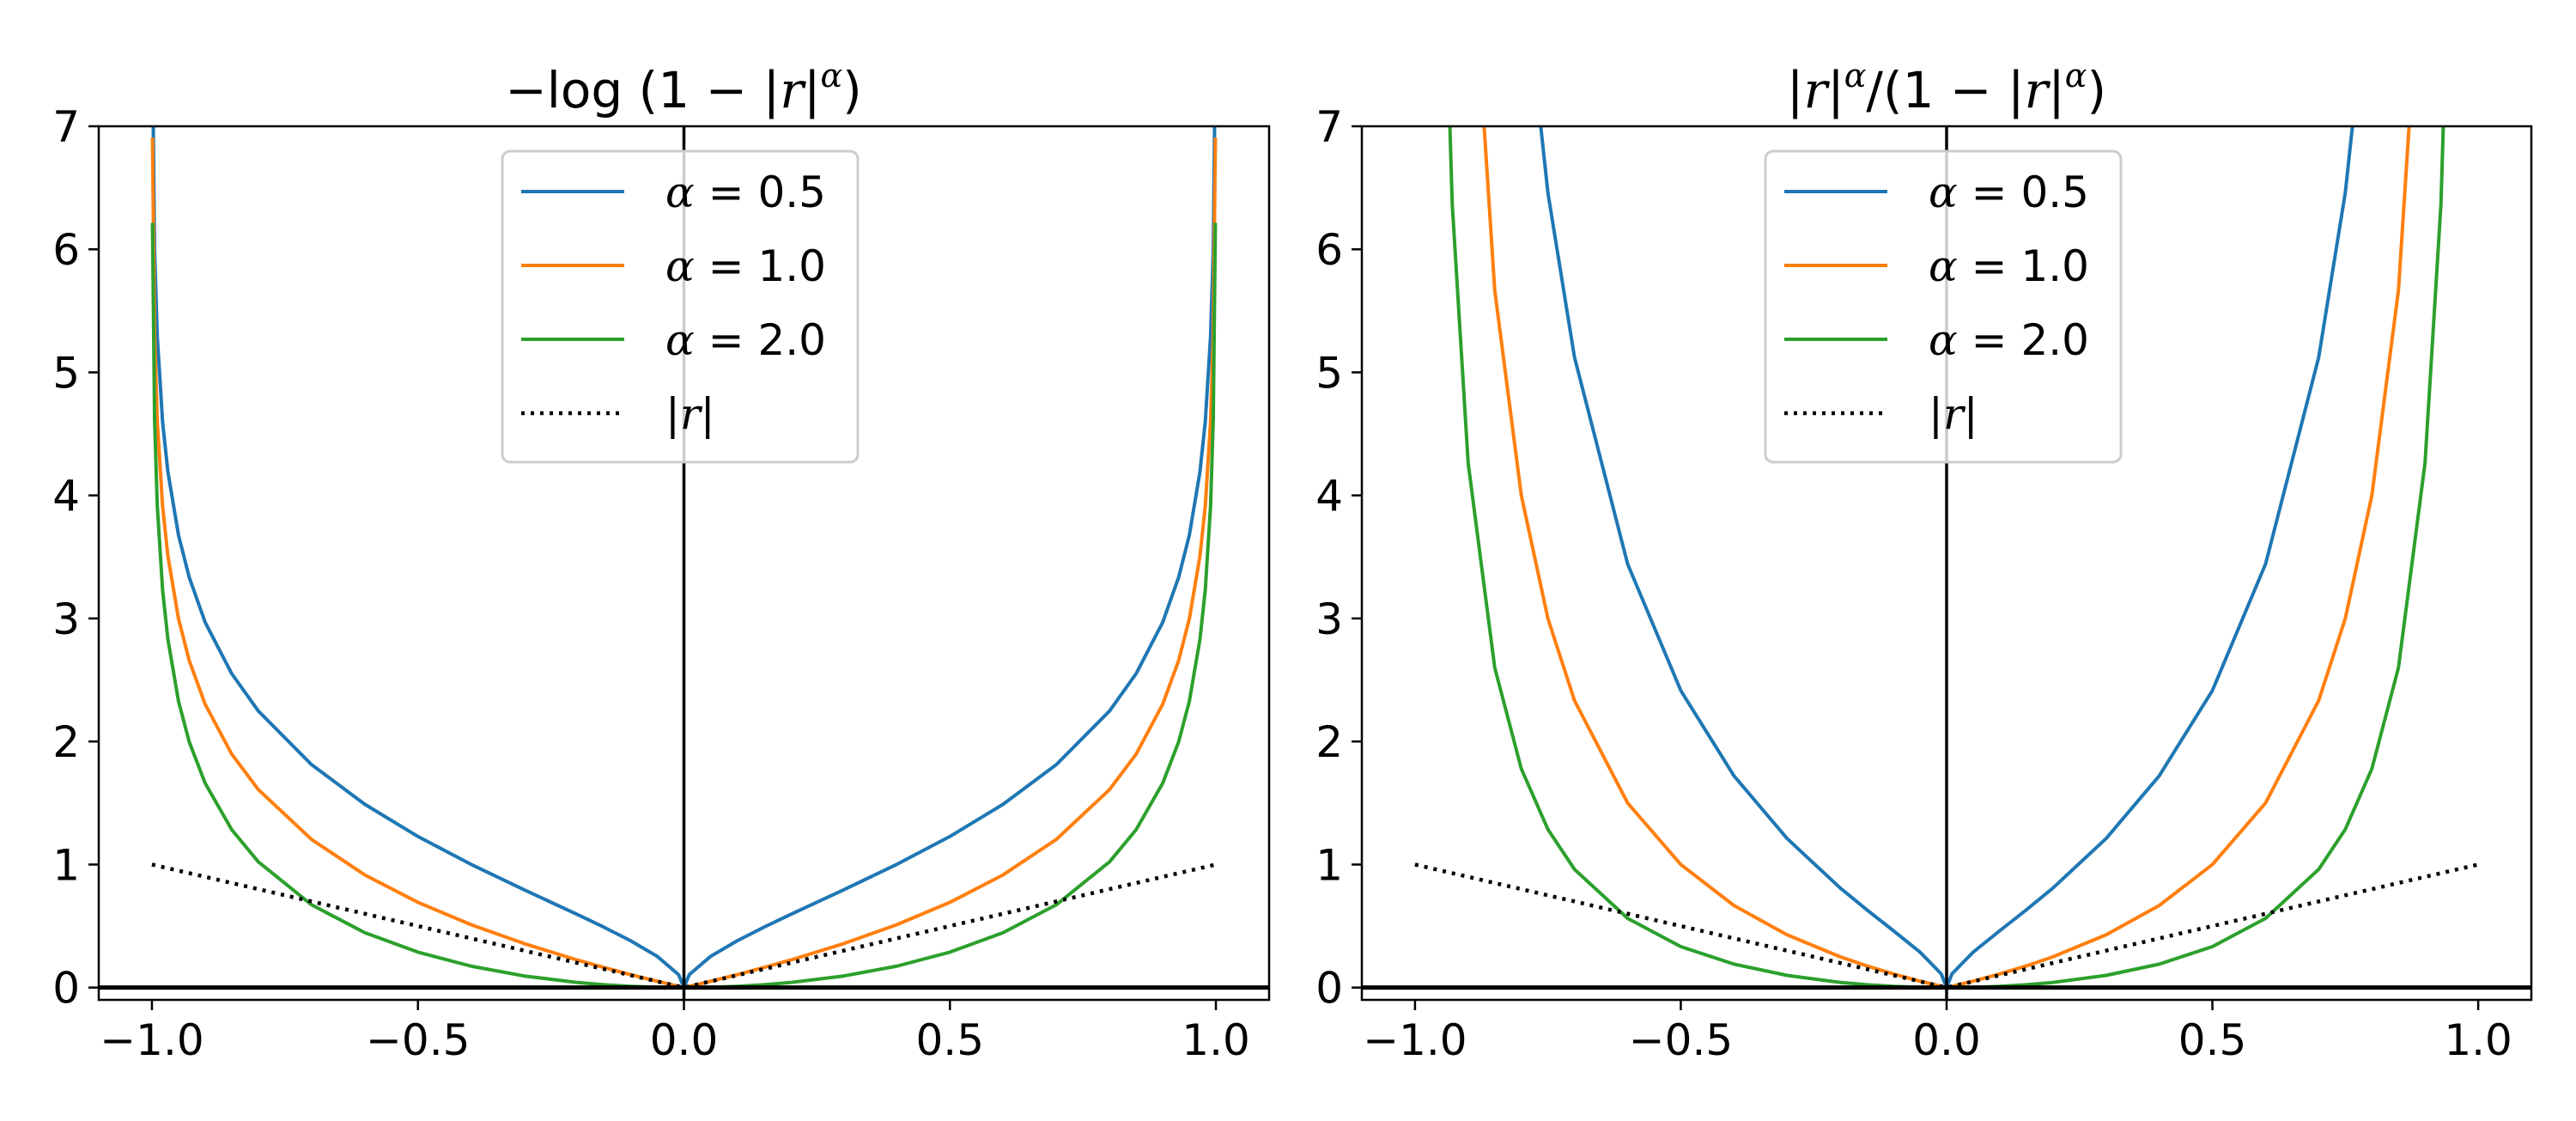 This screenshot has width=2576, height=1121. I want to click on right-panel-title: |r|α/(1 − |r|α), so click(1946, 88).